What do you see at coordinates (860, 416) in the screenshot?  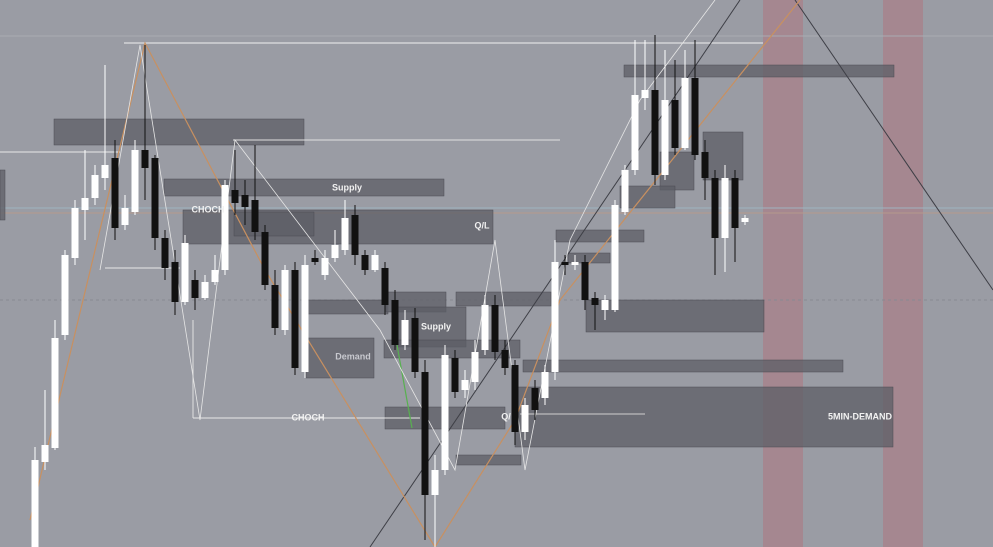 I see `zone-label: 5MIN-DEMAND` at bounding box center [860, 416].